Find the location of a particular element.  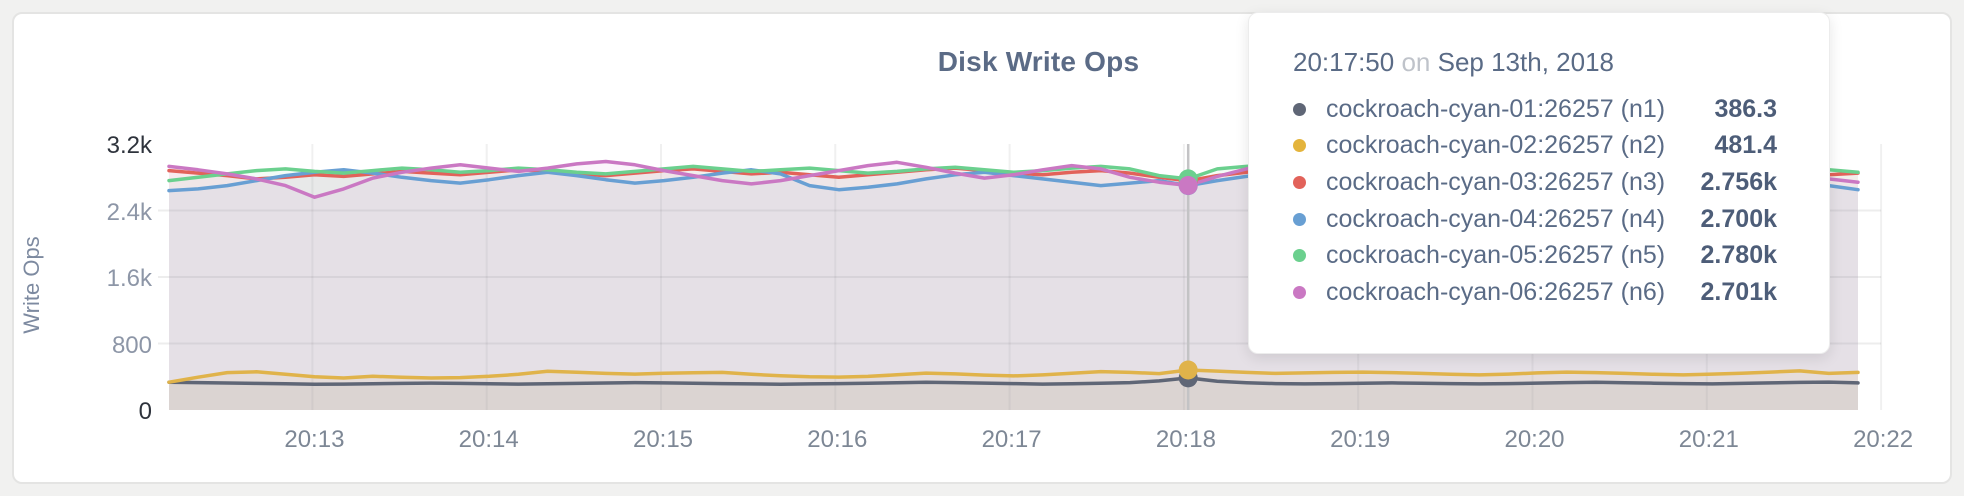

tooltip-header: 20:17:50 on Sep 13th, 2018 is located at coordinates (1535, 62).